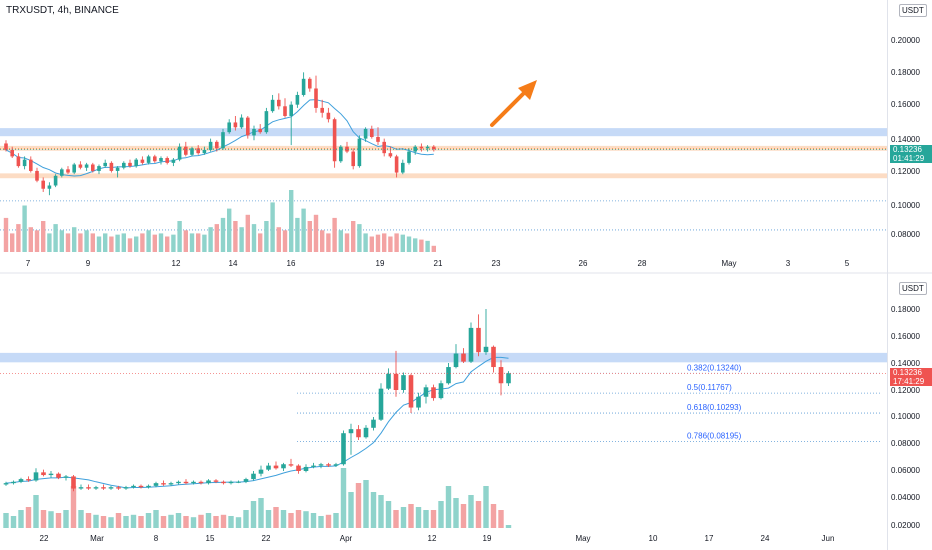 The height and width of the screenshot is (550, 932). I want to click on time-tick-label: 9, so click(88, 263).